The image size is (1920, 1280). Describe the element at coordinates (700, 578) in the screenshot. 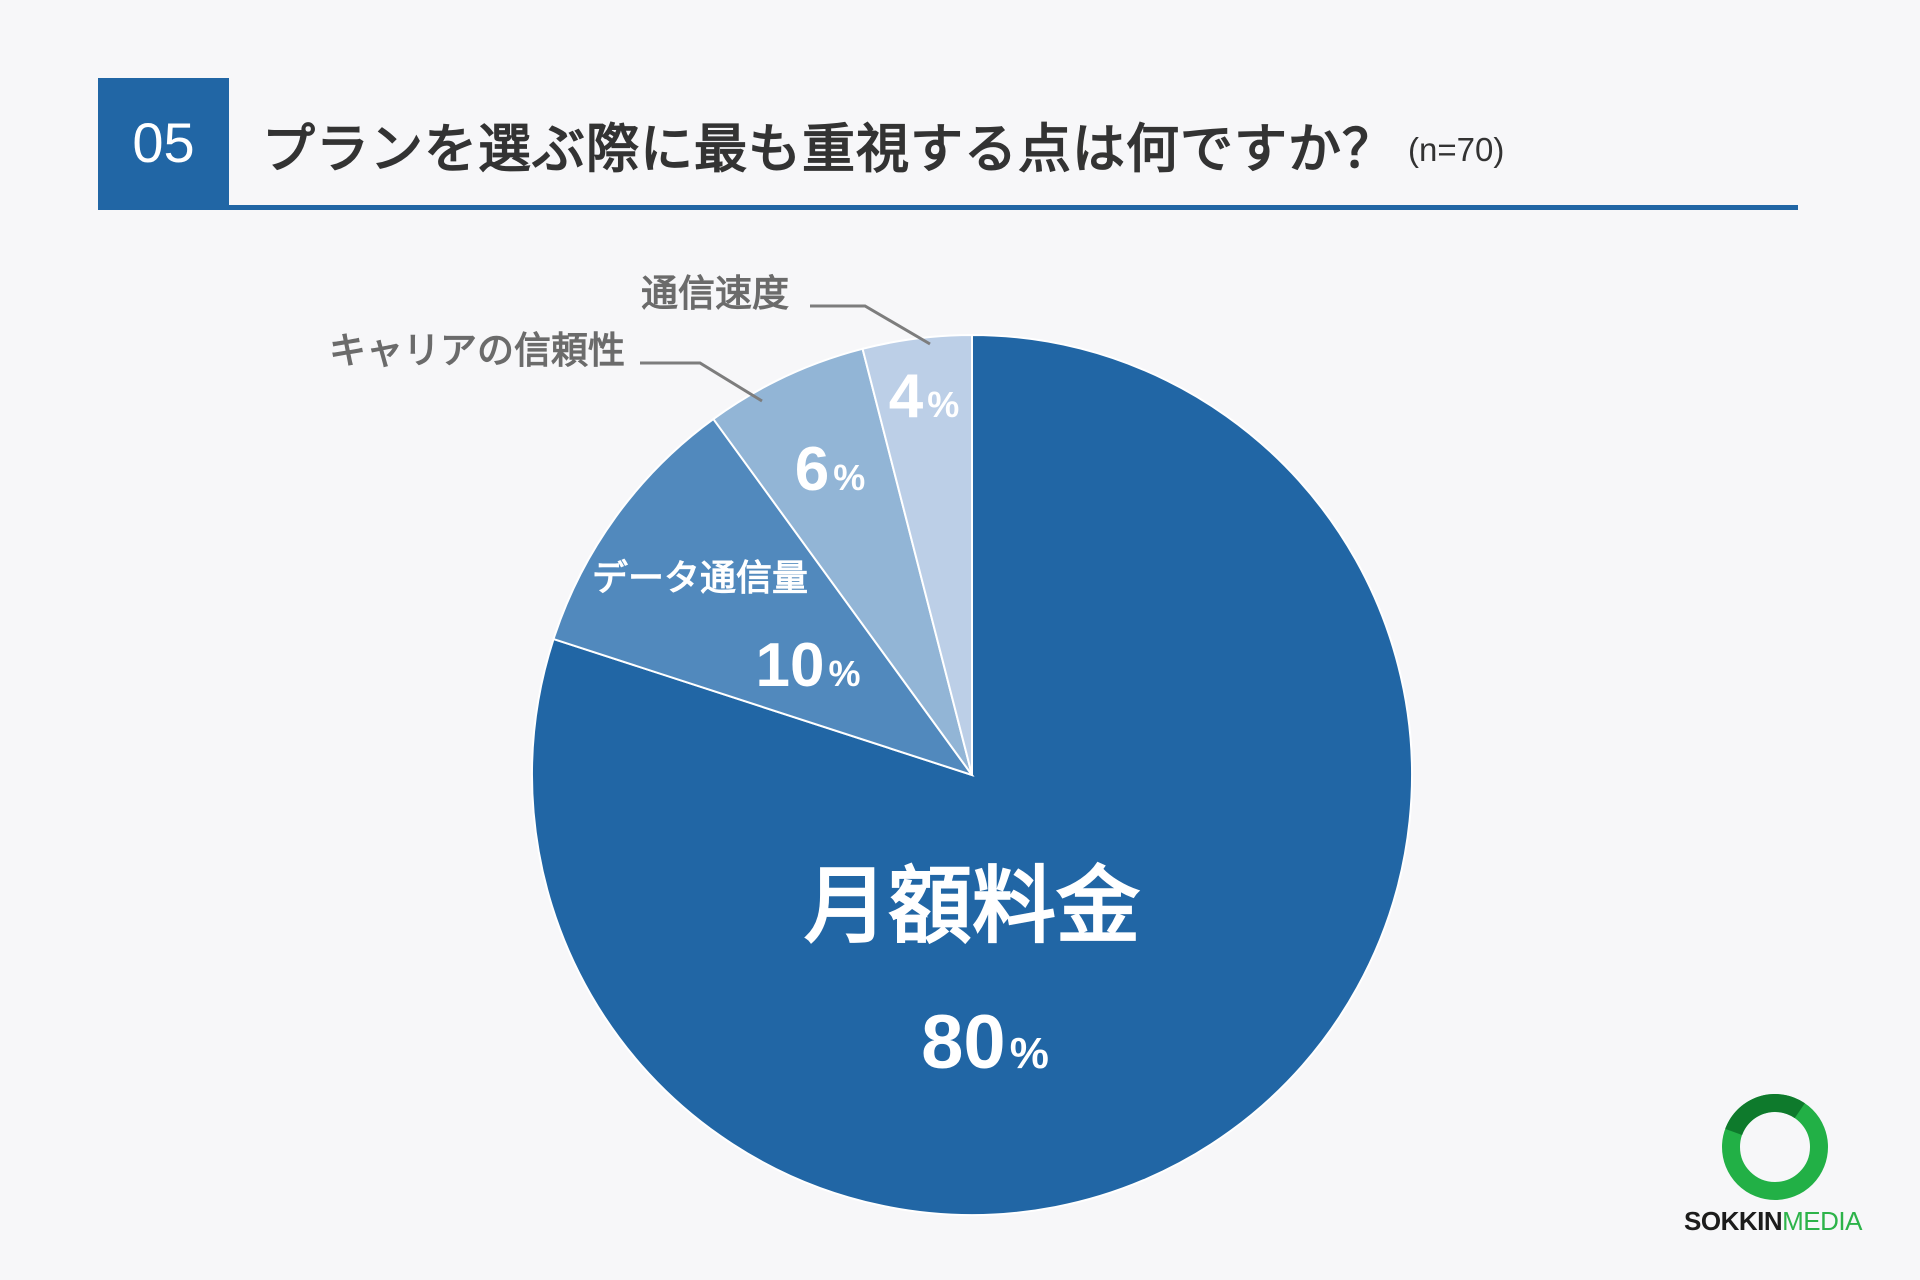

I see `category-label-データ通信量: データ通信量` at that location.